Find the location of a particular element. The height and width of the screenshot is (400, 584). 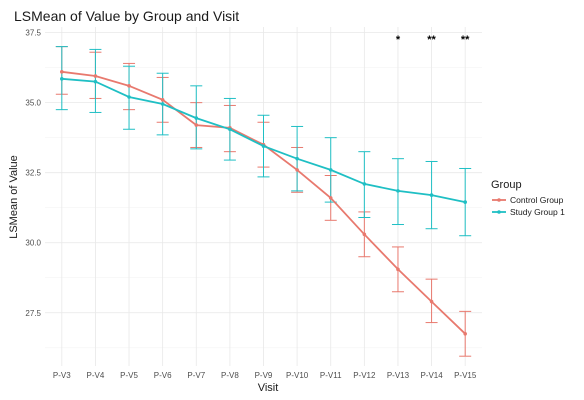

y-tick-label: 32.5 is located at coordinates (33, 173).